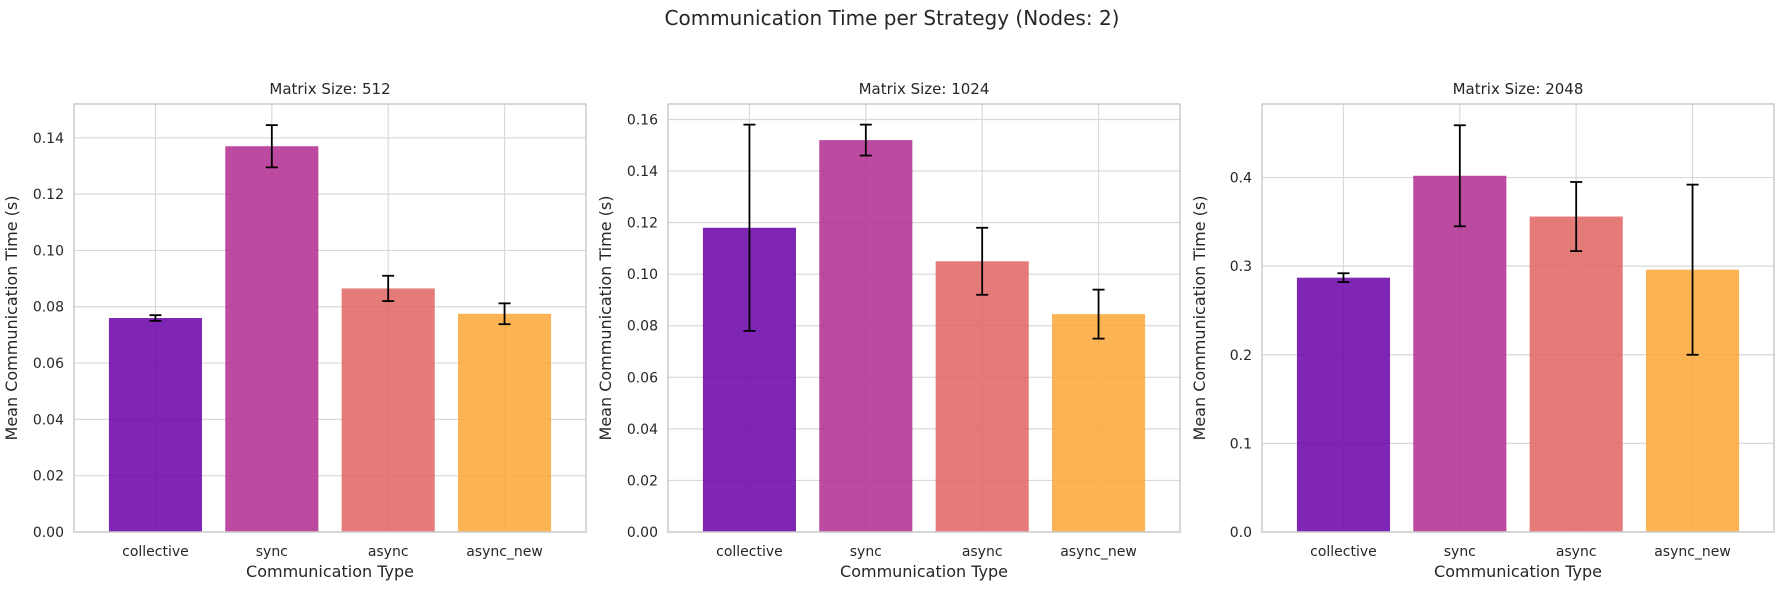 The image size is (1784, 590). Describe the element at coordinates (329, 89) in the screenshot. I see `subplot-title: Matrix Size: 512` at that location.